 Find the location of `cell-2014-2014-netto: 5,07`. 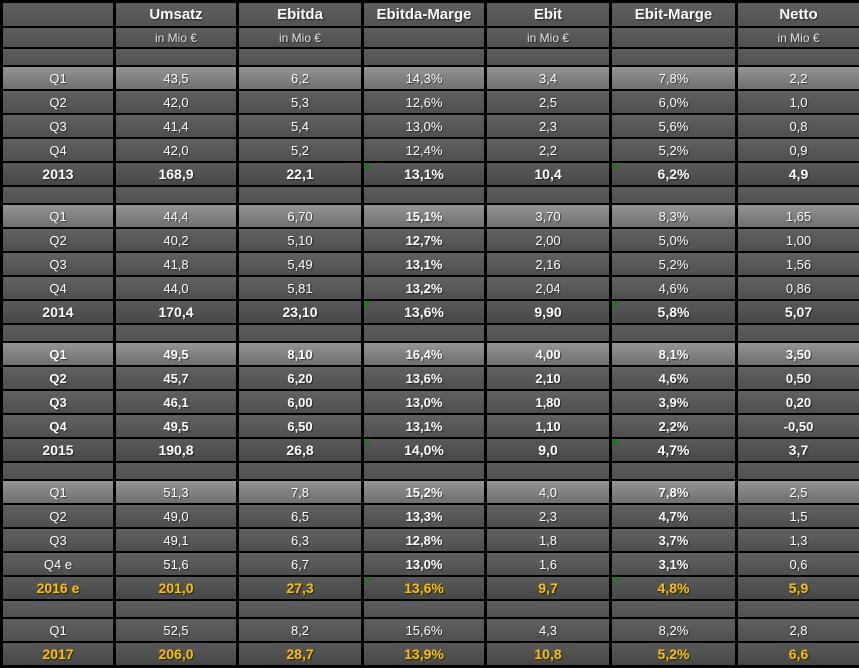

cell-2014-2014-netto: 5,07 is located at coordinates (798, 312).